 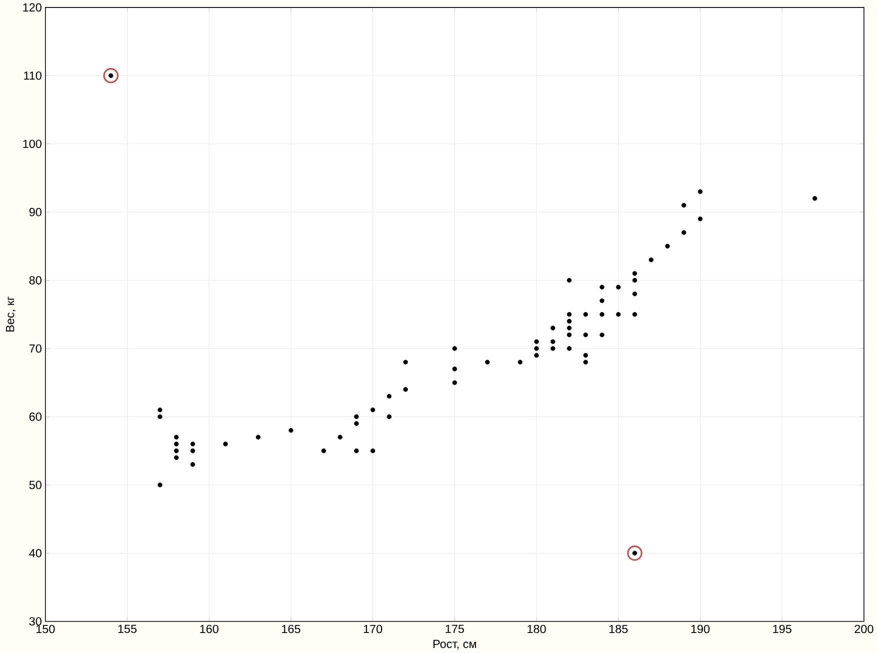 What do you see at coordinates (291, 629) in the screenshot?
I see `x-tick-label: 165` at bounding box center [291, 629].